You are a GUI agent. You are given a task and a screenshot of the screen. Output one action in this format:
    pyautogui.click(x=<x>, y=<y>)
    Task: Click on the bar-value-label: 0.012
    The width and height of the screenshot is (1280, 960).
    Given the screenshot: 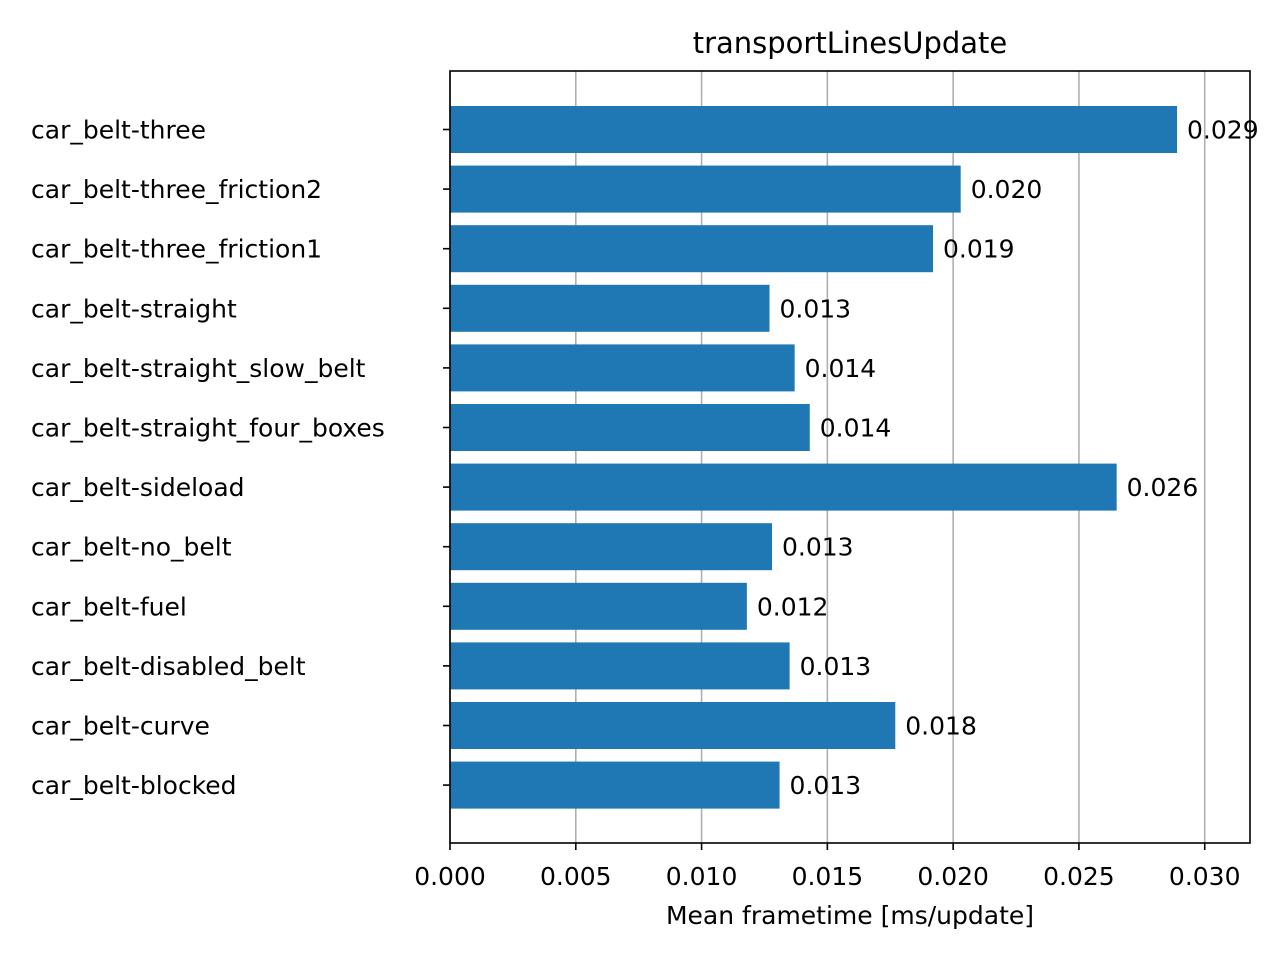 What is the action you would take?
    pyautogui.click(x=793, y=606)
    